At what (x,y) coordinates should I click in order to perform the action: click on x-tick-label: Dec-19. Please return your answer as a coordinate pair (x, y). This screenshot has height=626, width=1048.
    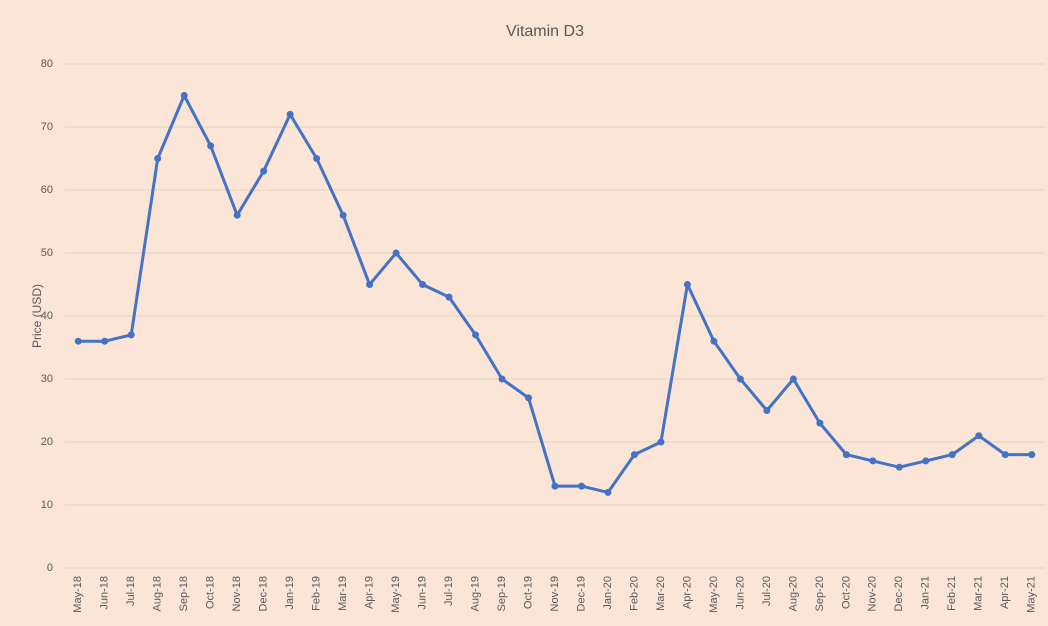
    Looking at the image, I should click on (581, 593).